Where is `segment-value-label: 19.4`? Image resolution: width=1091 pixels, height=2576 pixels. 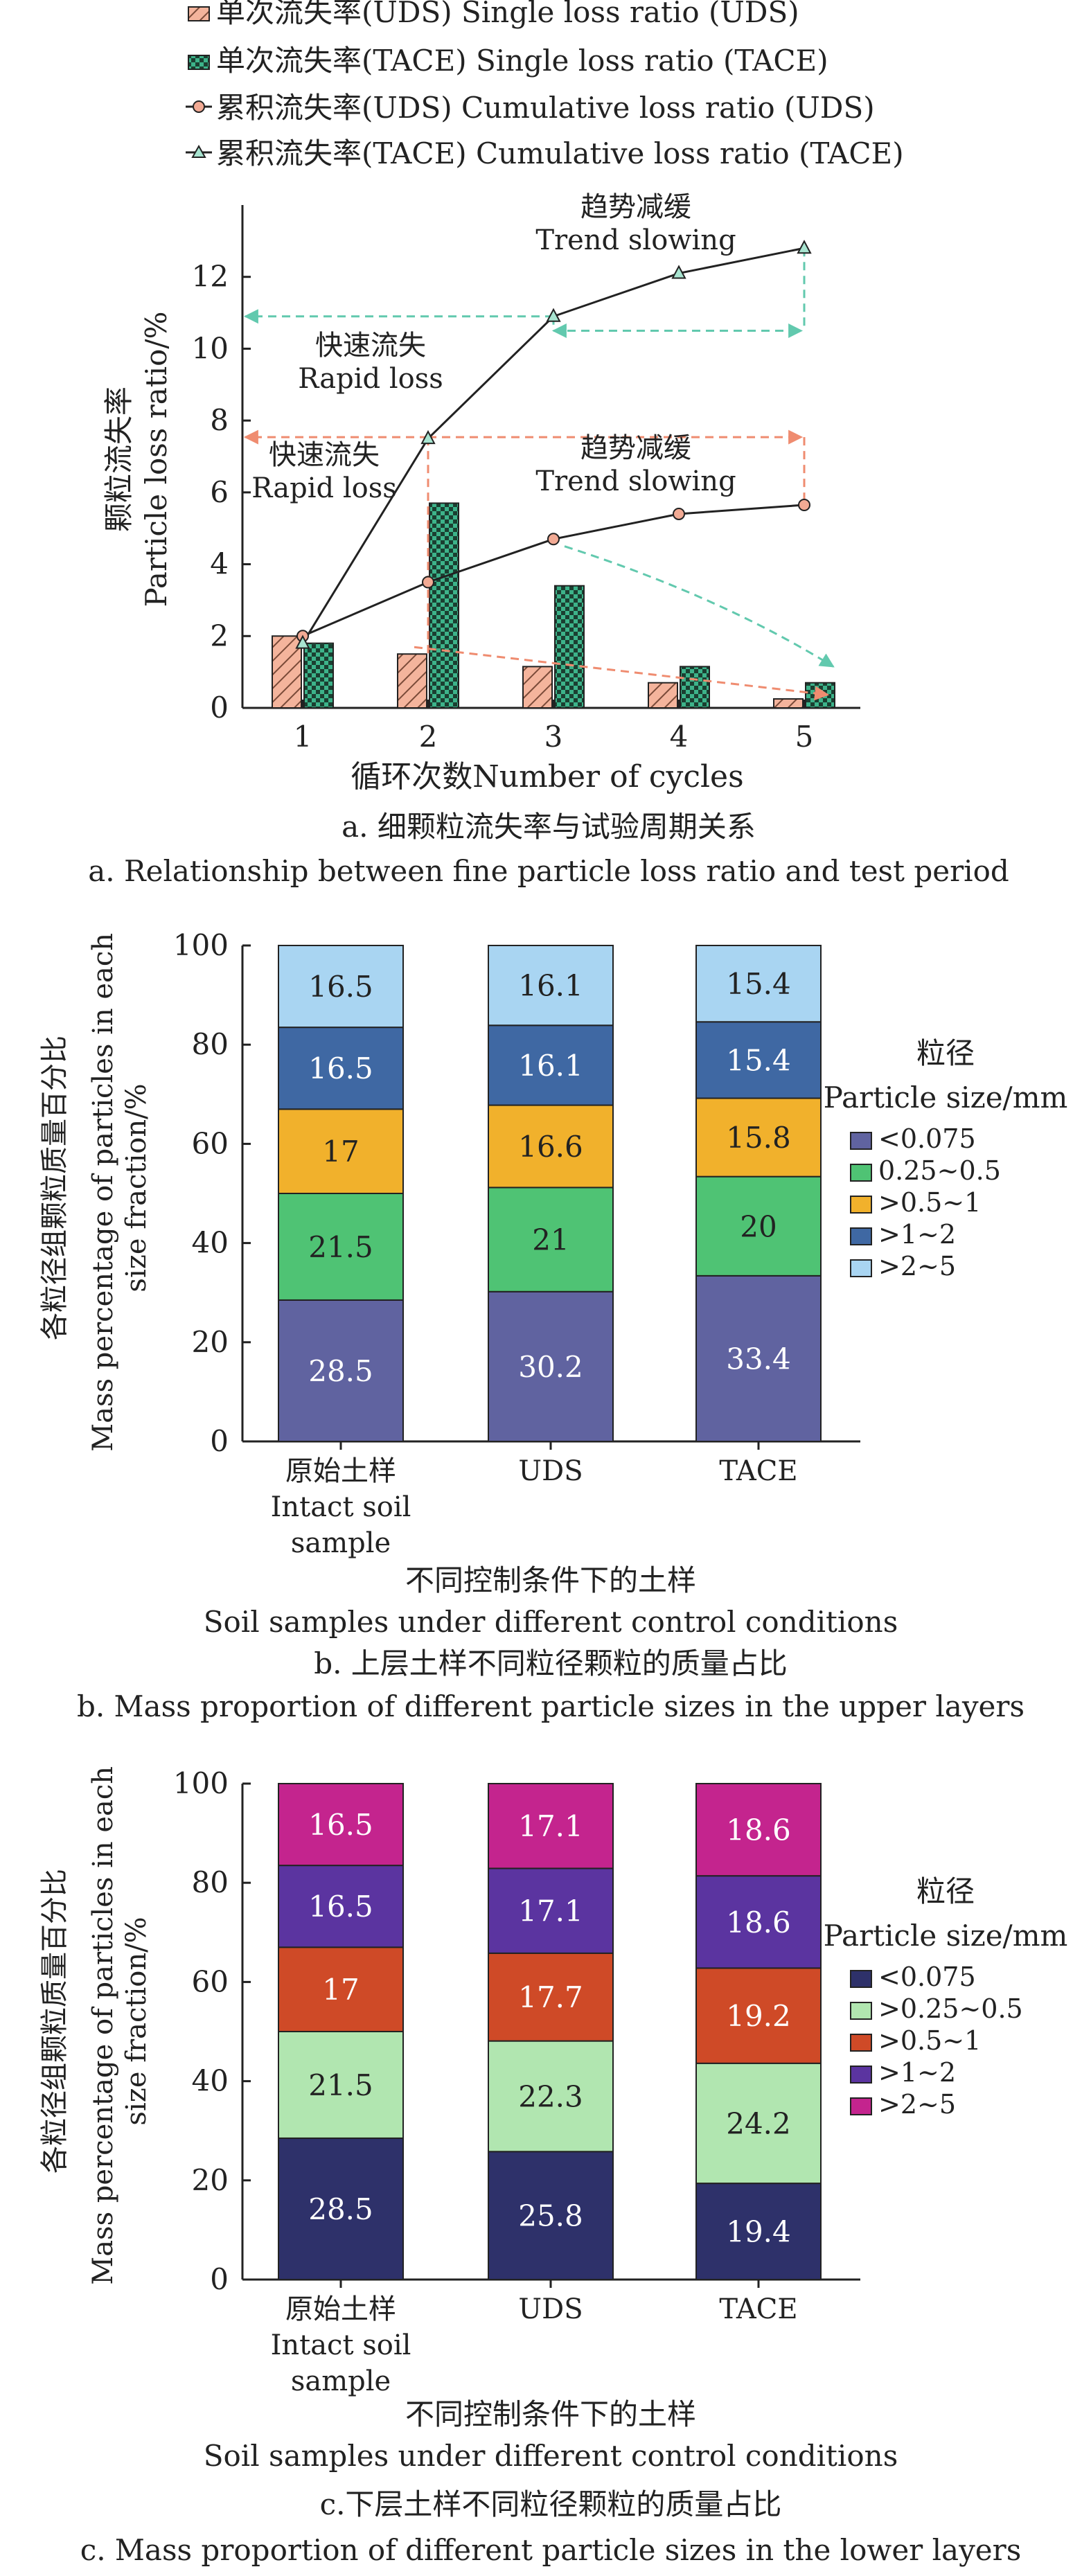 segment-value-label: 19.4 is located at coordinates (759, 2232).